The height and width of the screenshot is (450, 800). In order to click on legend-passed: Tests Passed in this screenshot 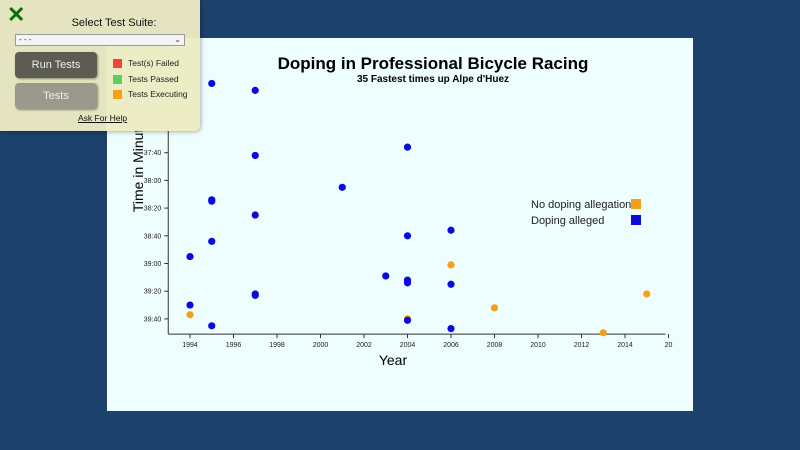, I will do `click(146, 79)`.